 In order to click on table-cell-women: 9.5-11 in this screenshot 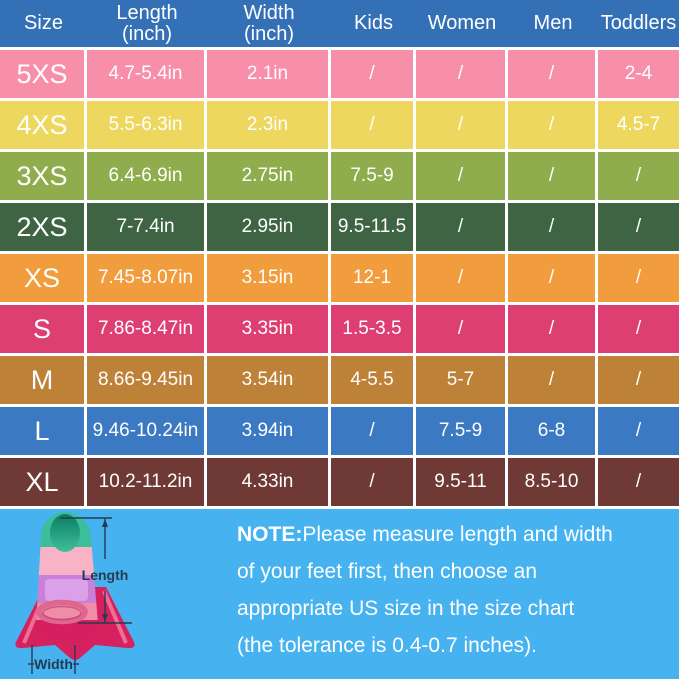, I will do `click(462, 482)`.